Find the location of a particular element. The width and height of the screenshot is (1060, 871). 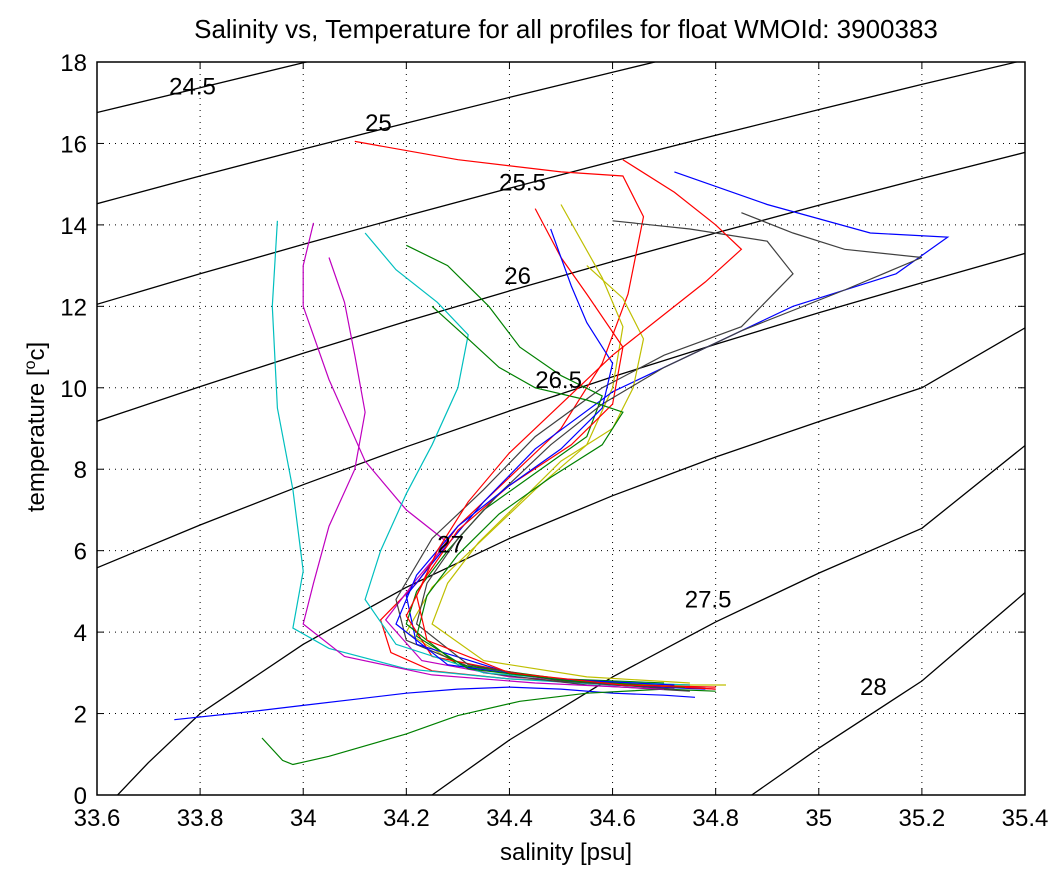

y-tick-label: 2 is located at coordinates (80, 715).